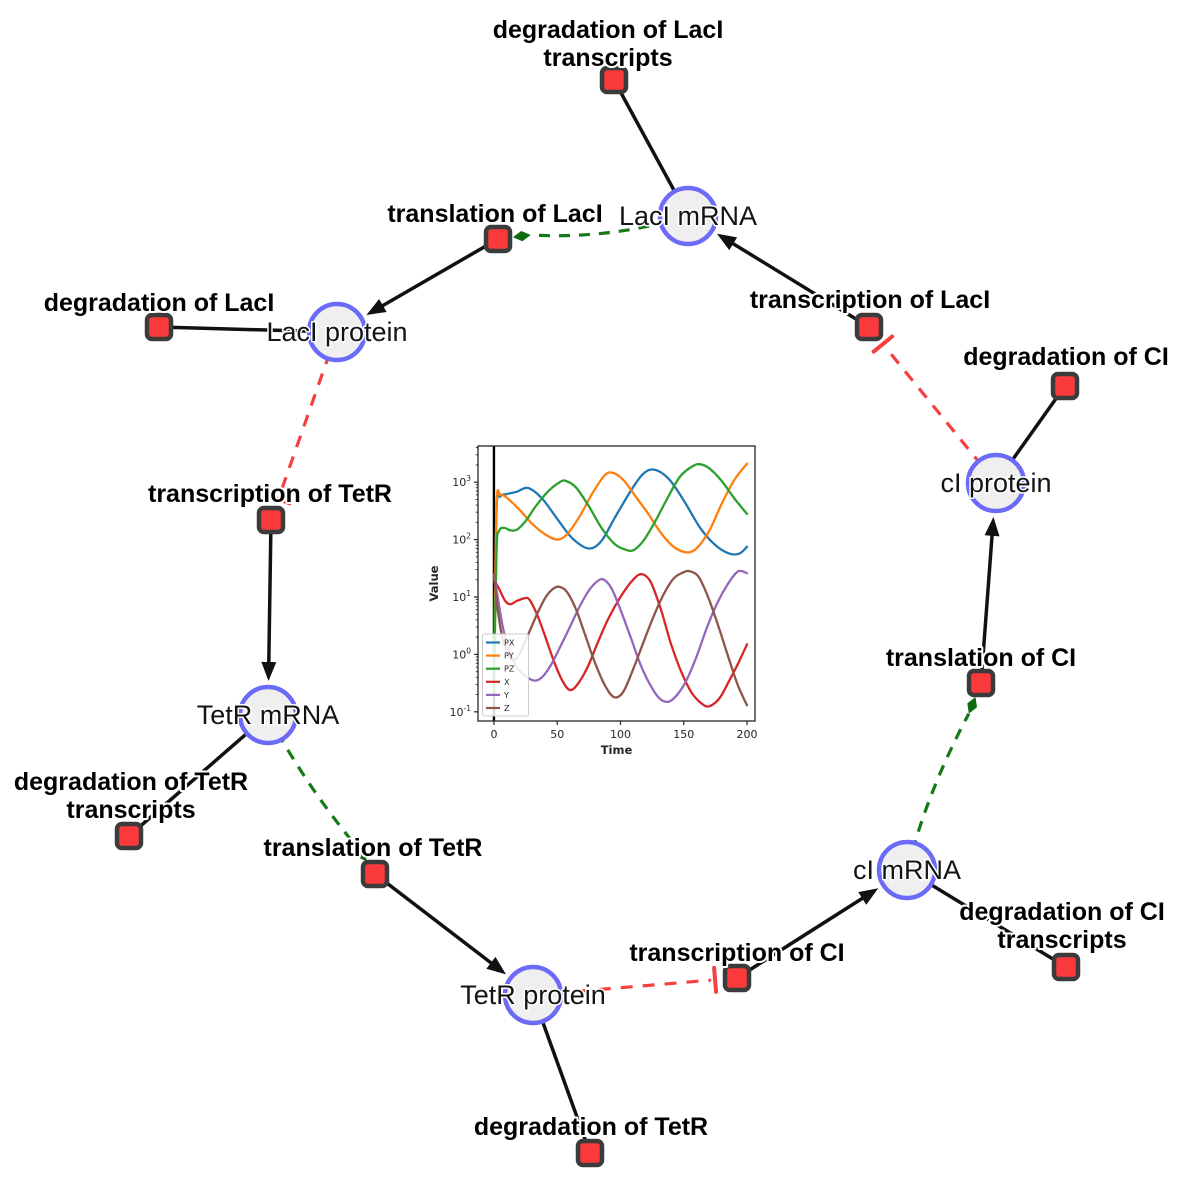  I want to click on x-tick-label: 100, so click(620, 734).